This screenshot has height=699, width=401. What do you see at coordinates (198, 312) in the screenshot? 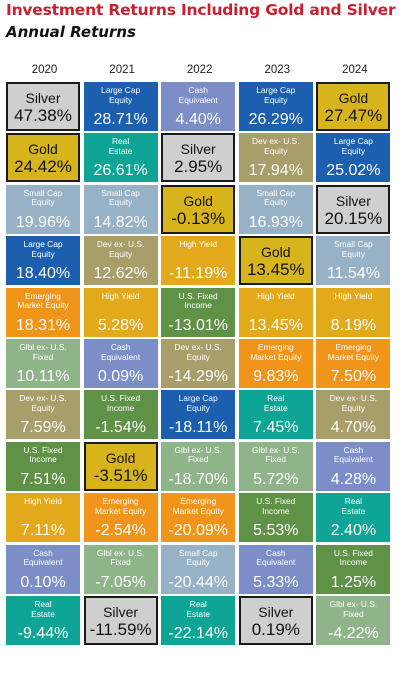
I see `cell-2022-u-s-fixed-income: U.S. Fixed Income -13.01%` at bounding box center [198, 312].